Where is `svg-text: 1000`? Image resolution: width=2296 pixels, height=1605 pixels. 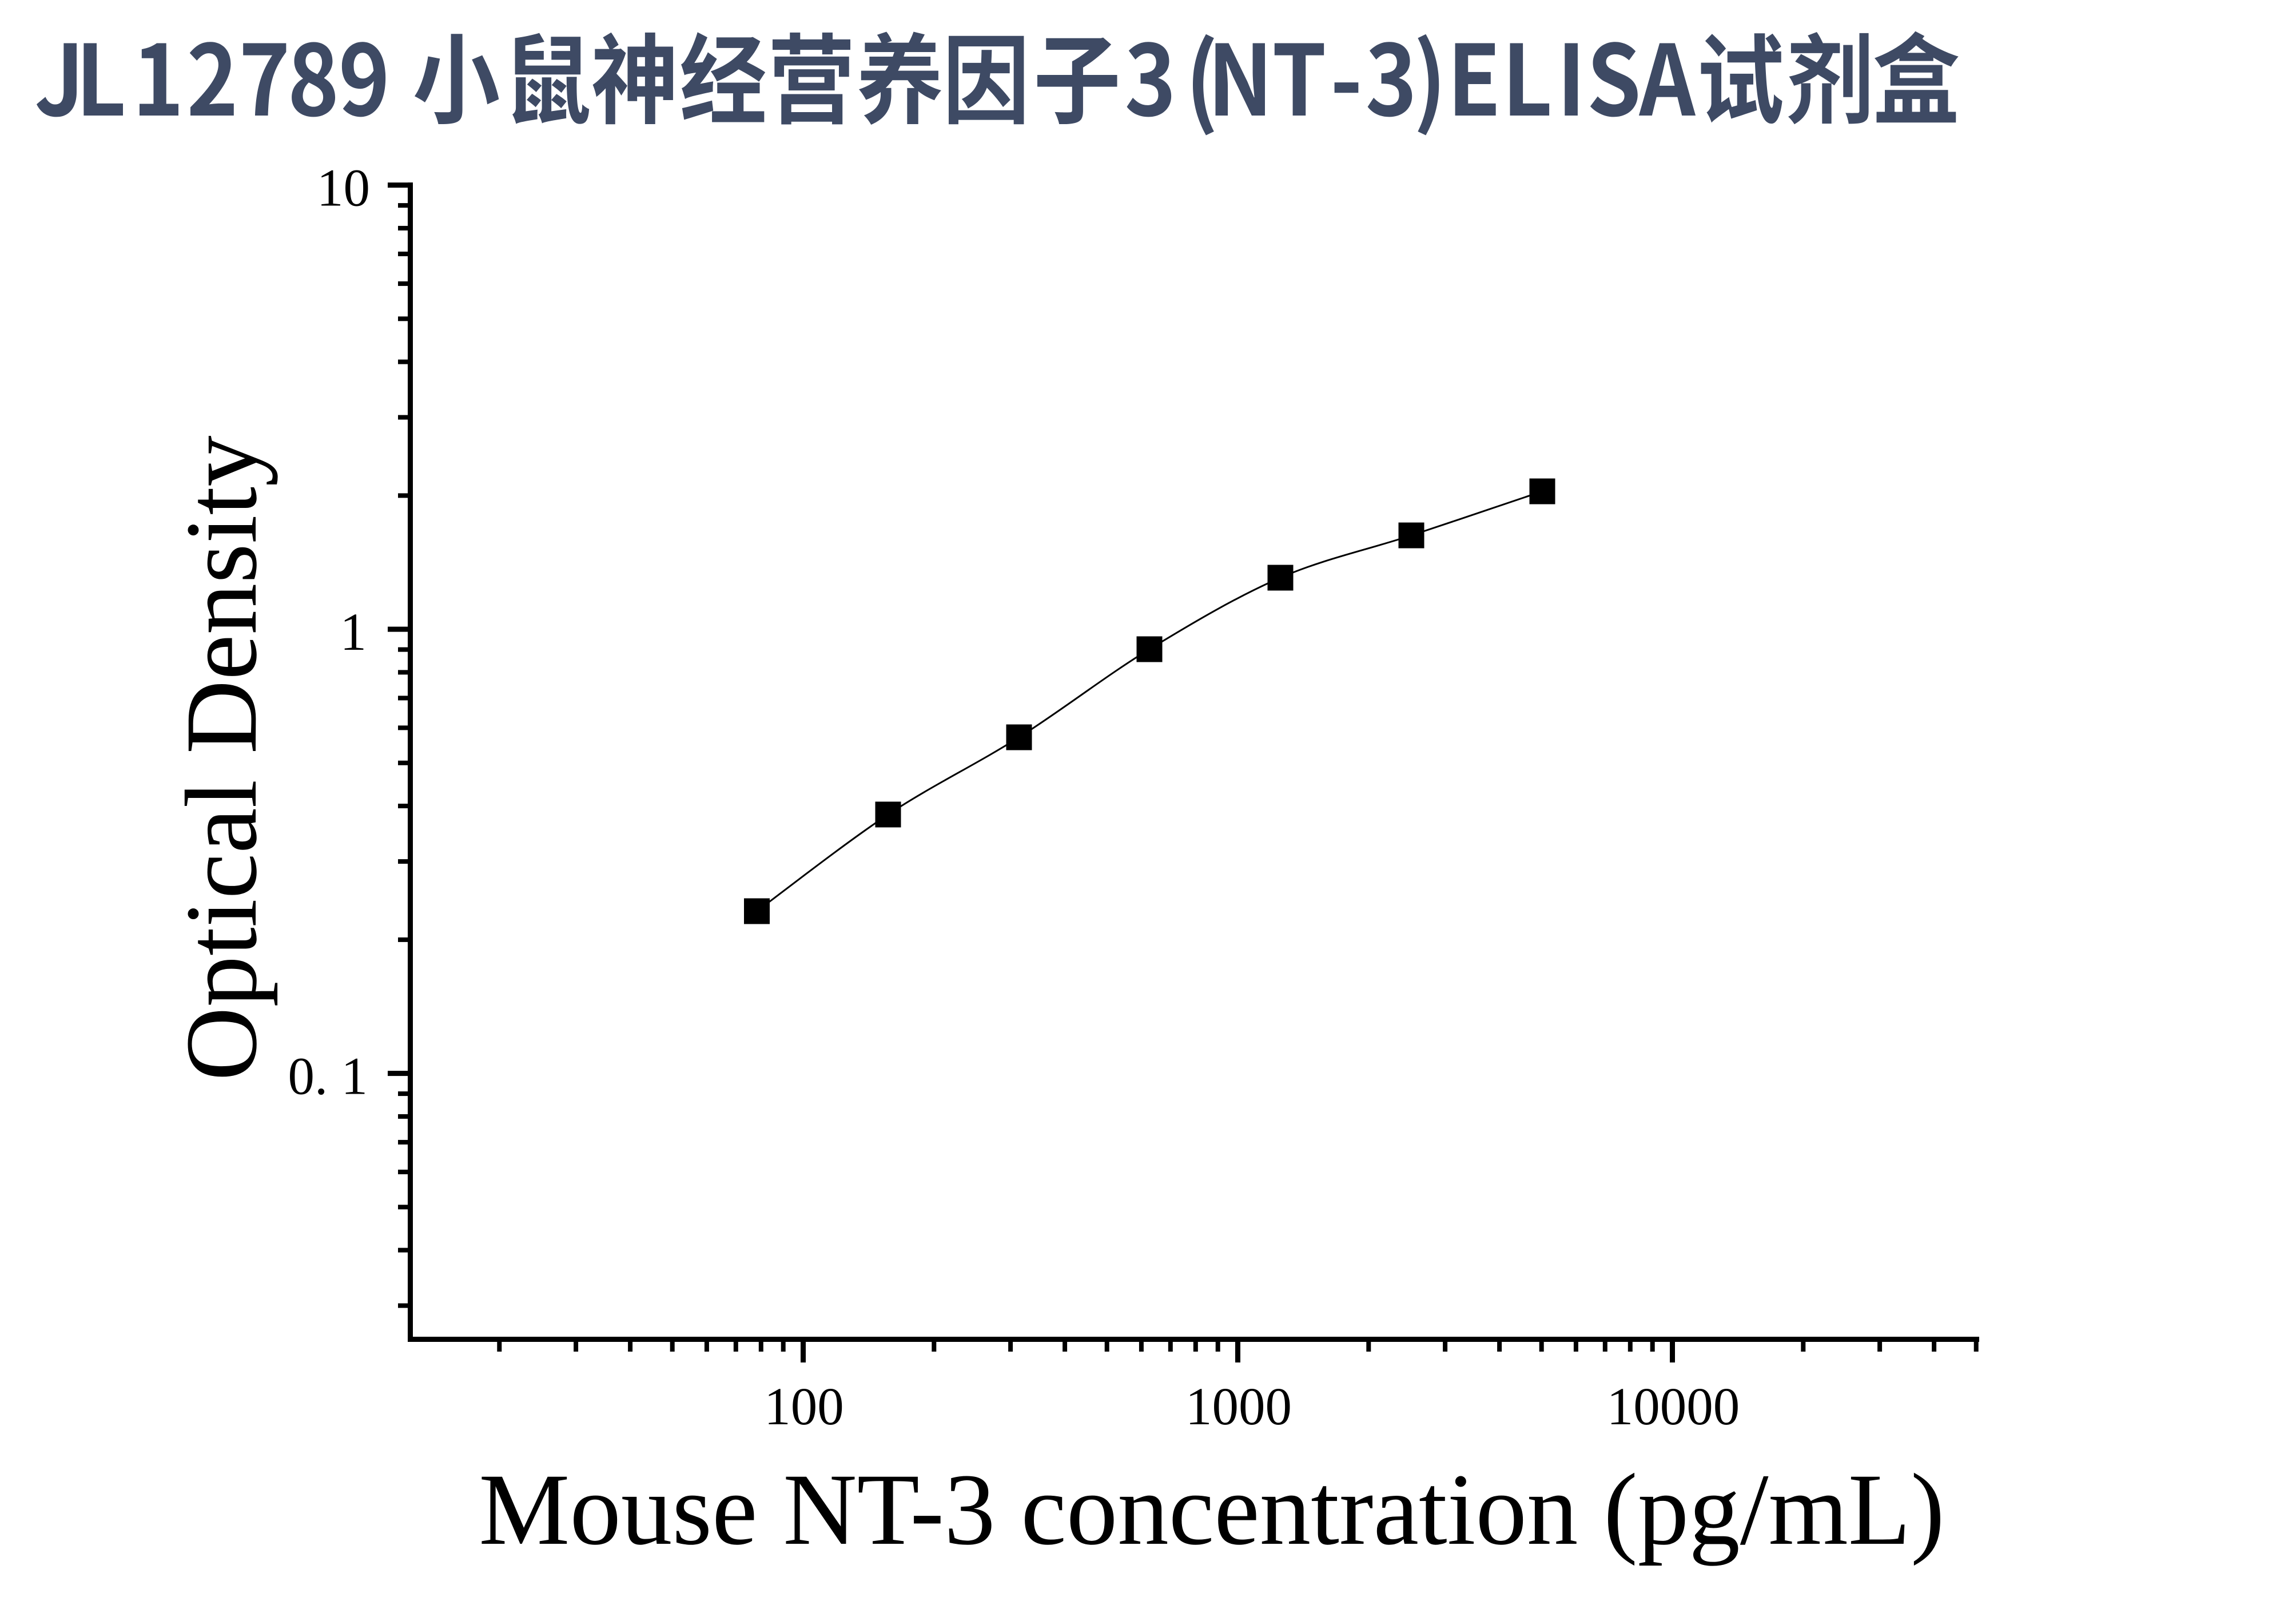 svg-text: 1000 is located at coordinates (1238, 1406).